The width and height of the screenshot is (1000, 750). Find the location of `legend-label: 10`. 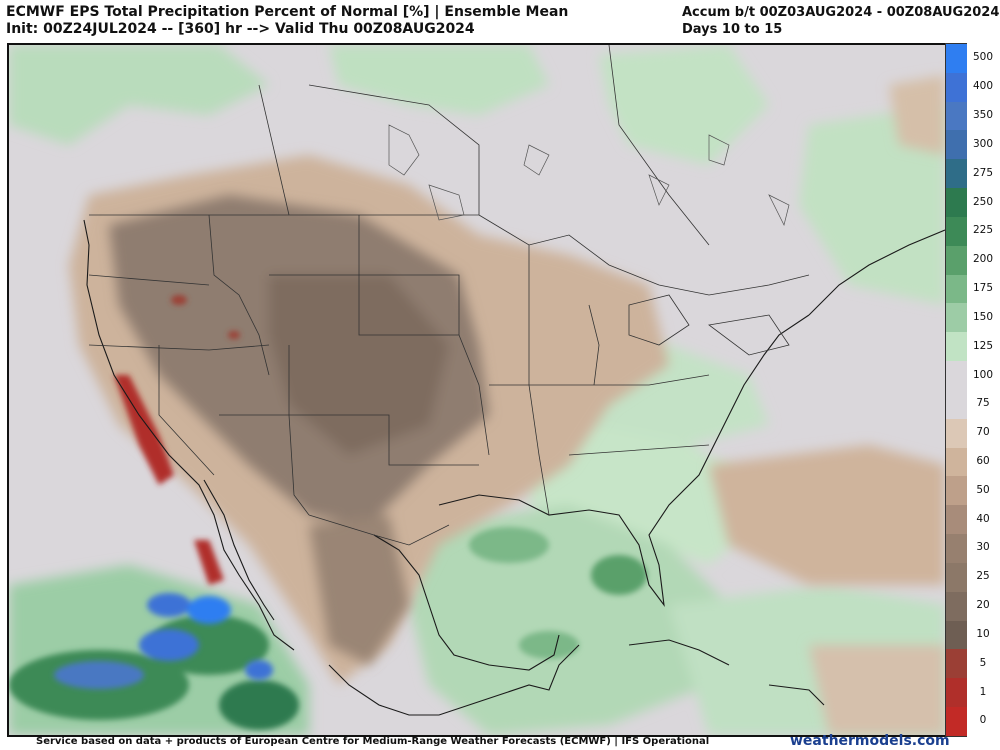

legend-label: 10 is located at coordinates (983, 633).